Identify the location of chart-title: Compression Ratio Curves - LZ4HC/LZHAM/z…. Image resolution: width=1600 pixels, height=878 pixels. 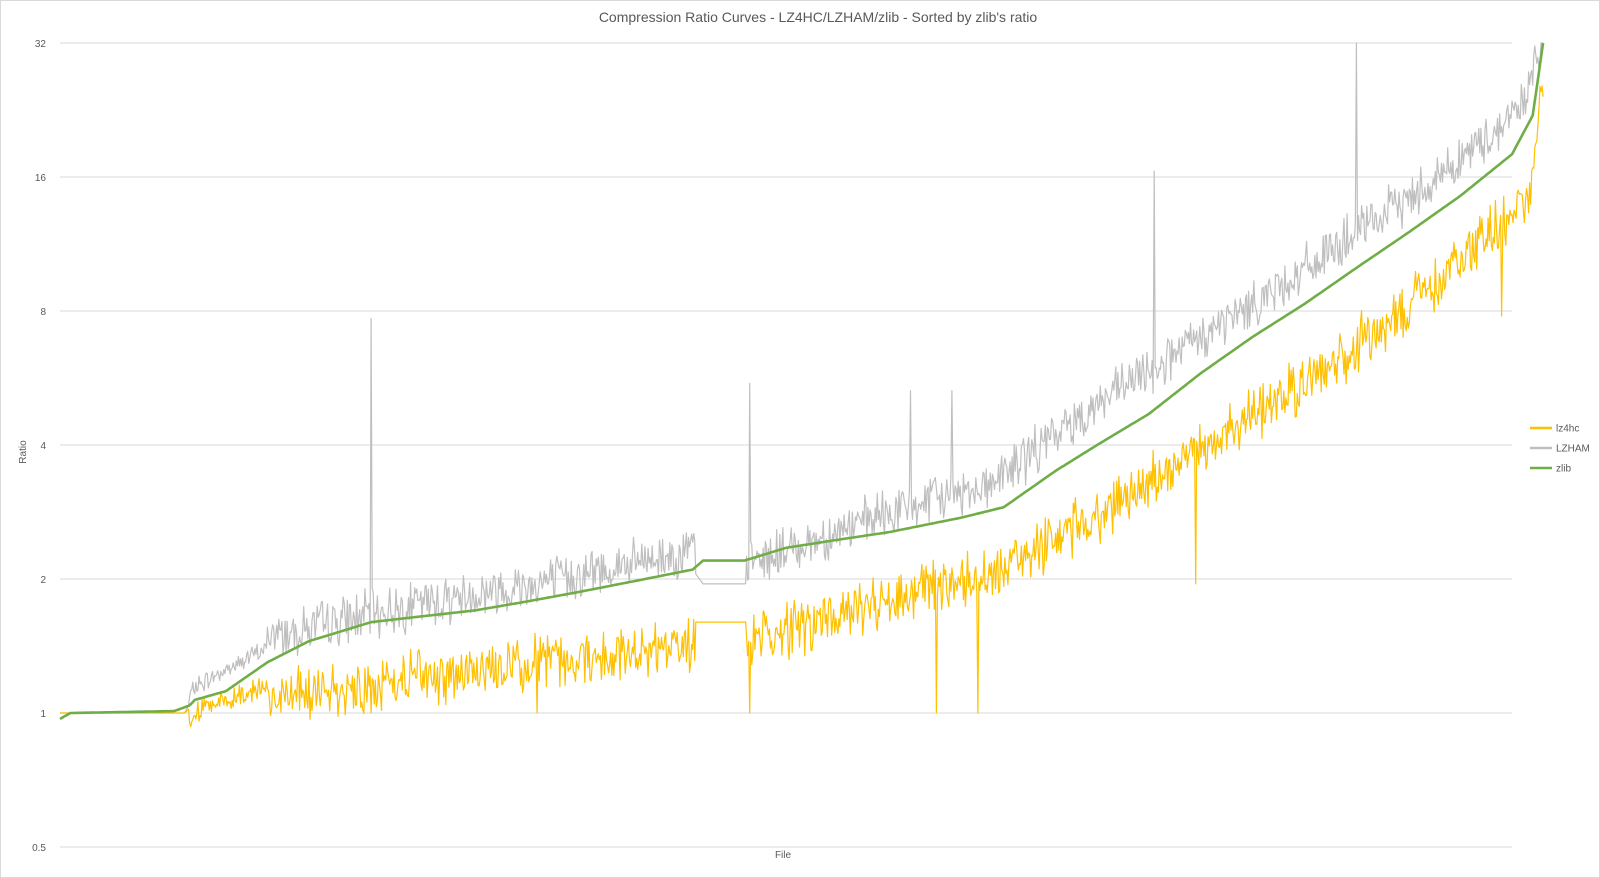
(818, 17).